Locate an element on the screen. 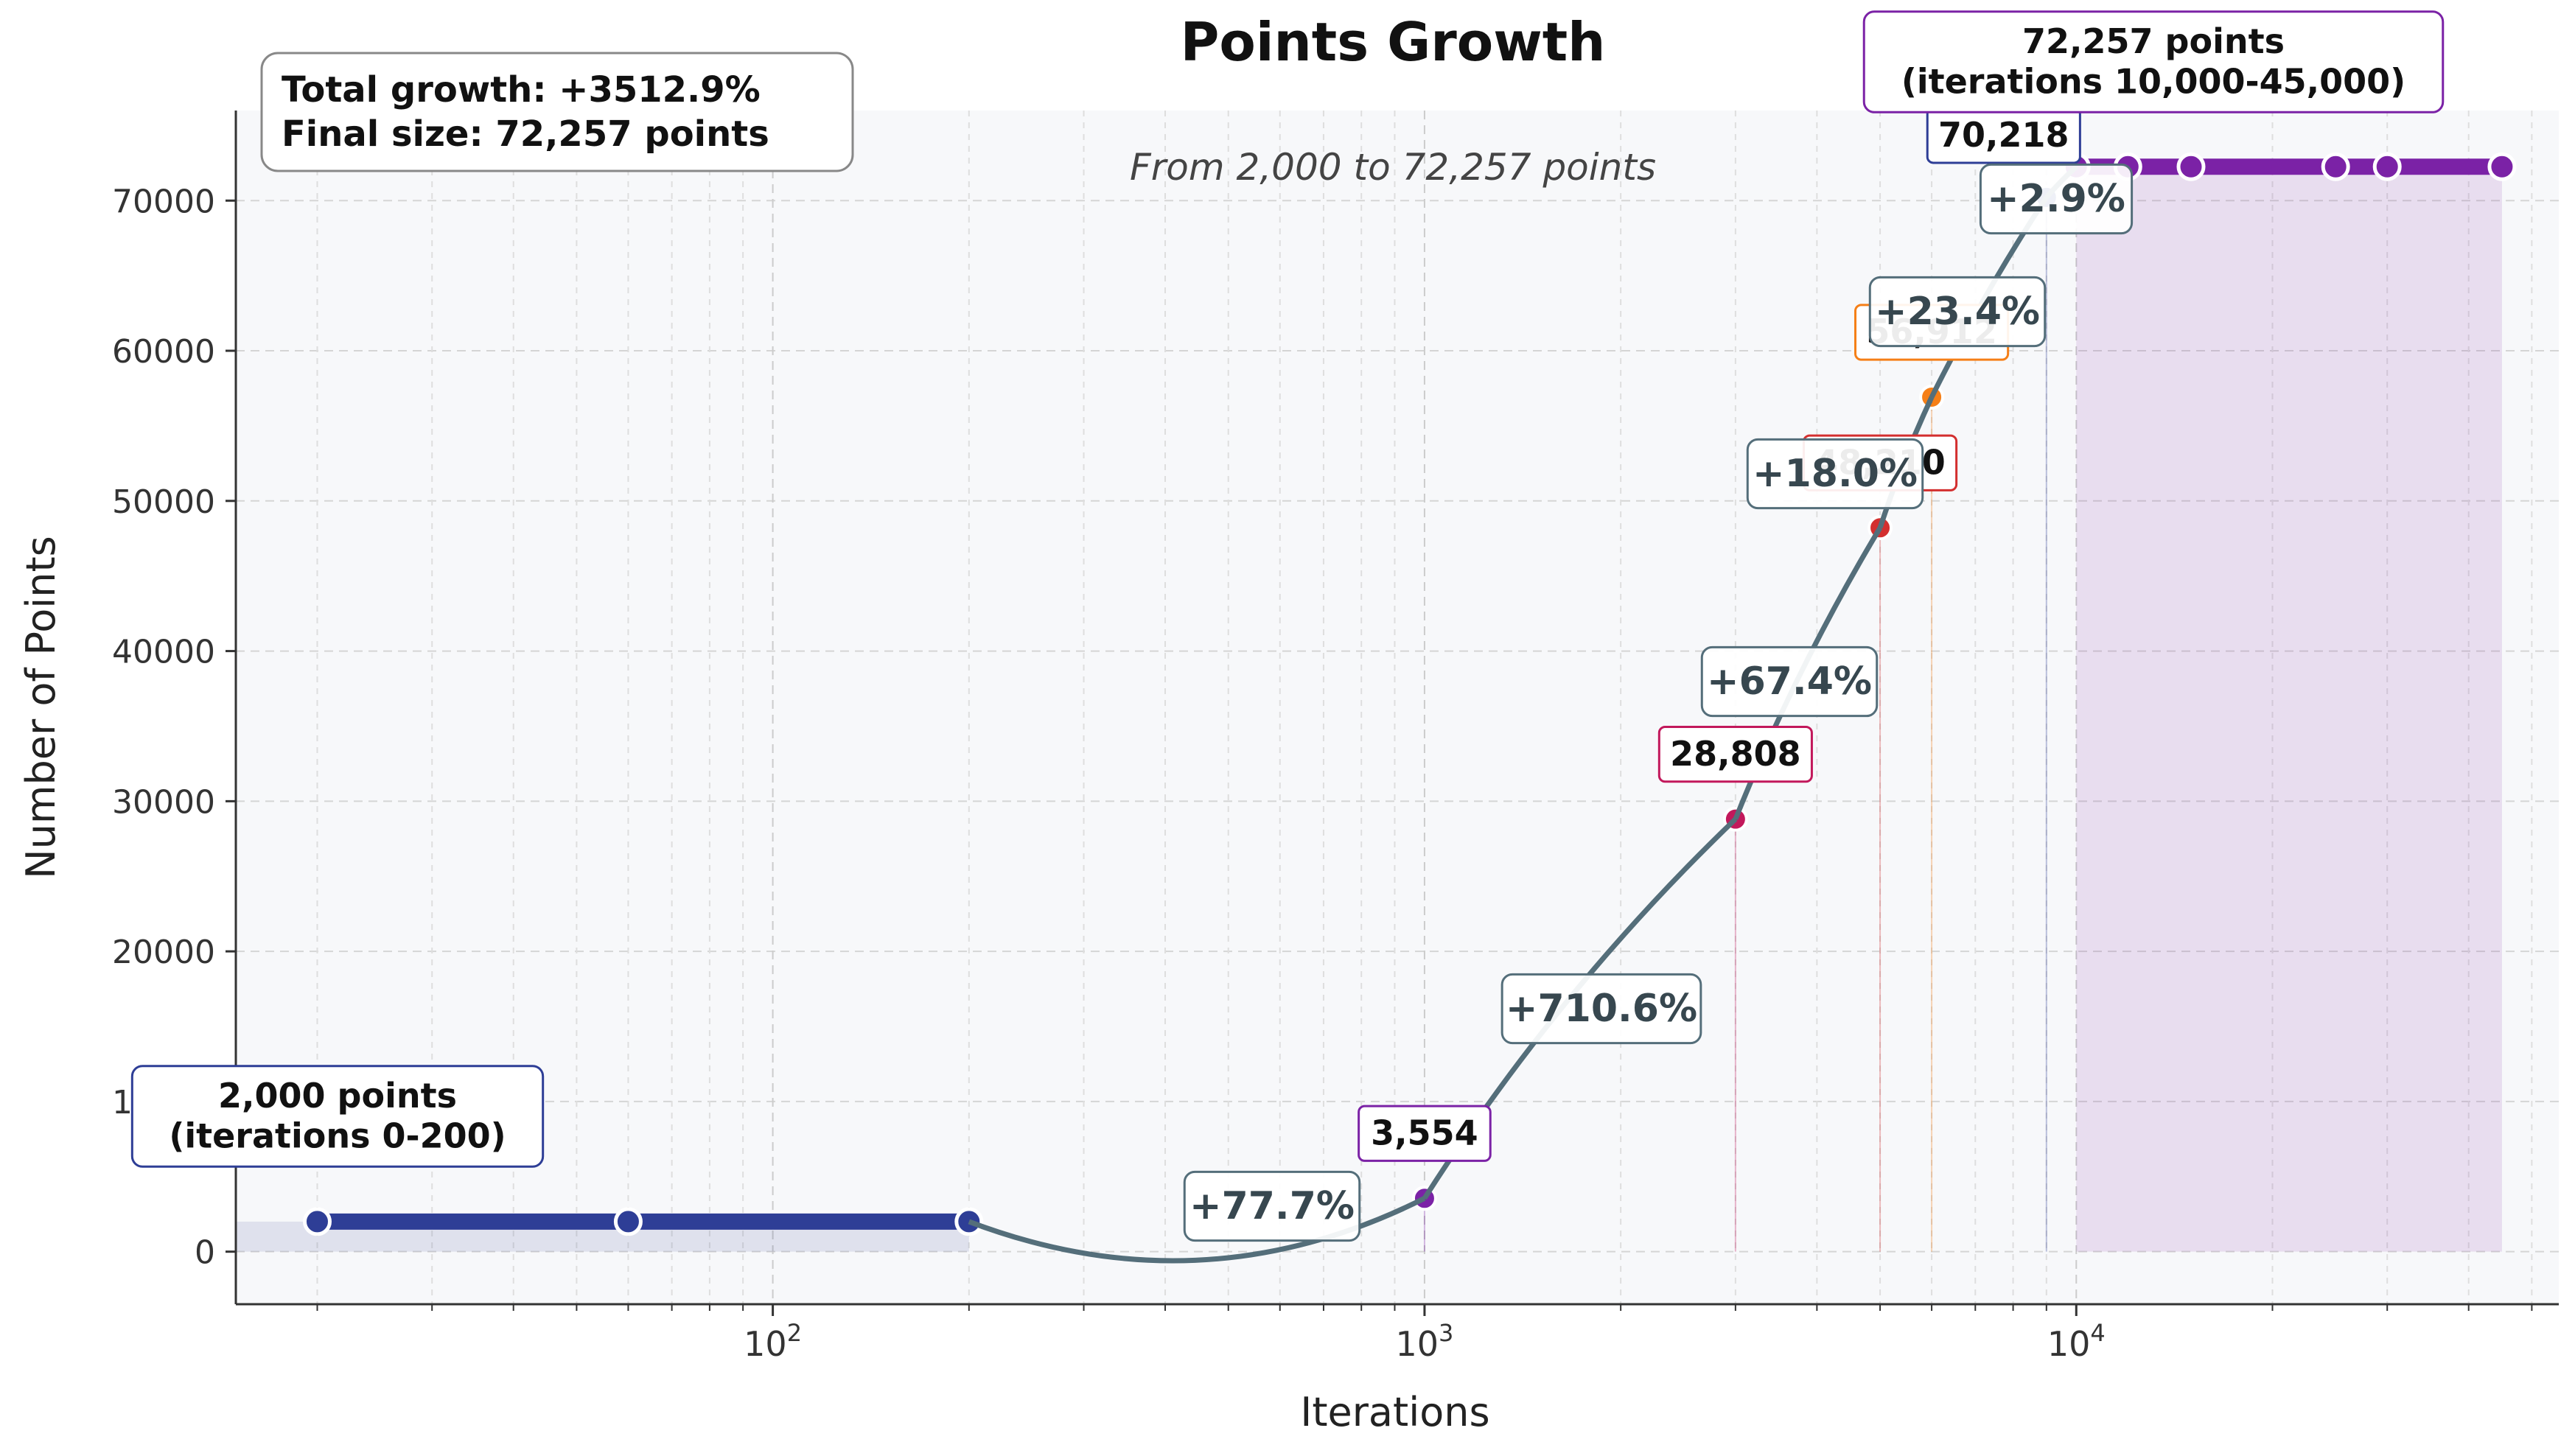 Image resolution: width=2575 pixels, height=1456 pixels. plateau-label-end-frame is located at coordinates (2153, 61).